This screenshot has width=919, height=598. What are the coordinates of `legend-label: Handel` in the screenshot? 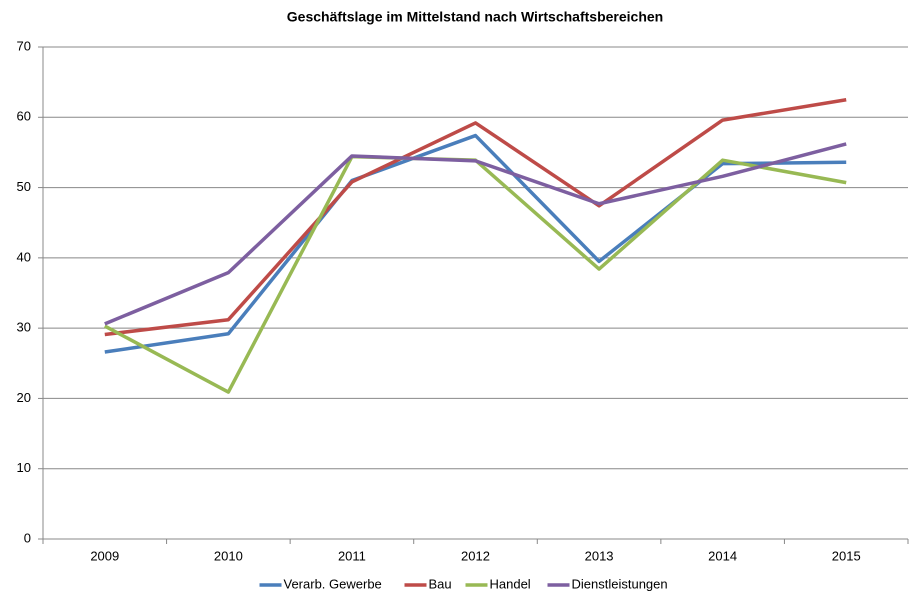 It's located at (510, 583).